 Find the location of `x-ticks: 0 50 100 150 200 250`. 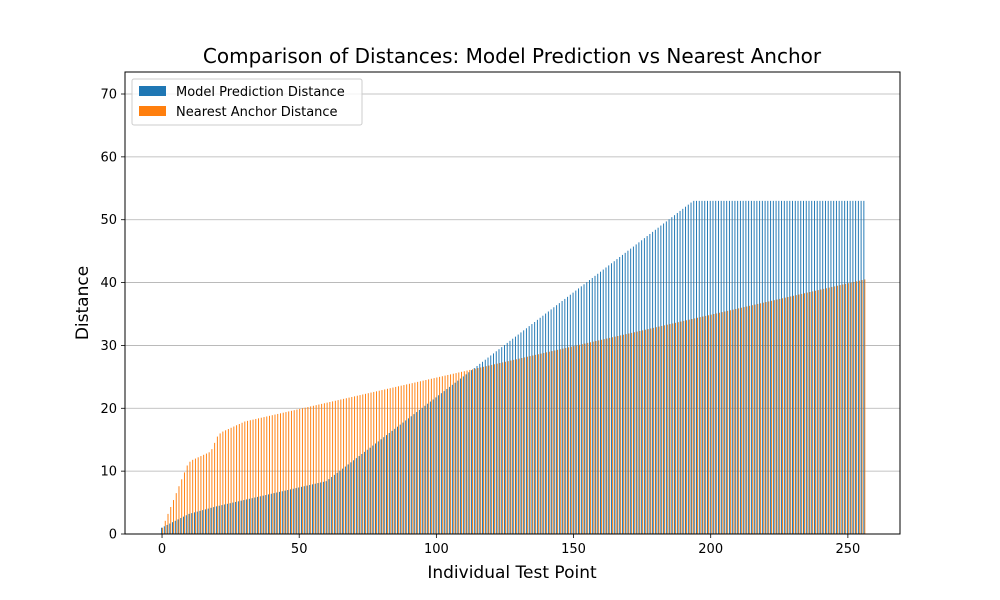

x-ticks: 0 50 100 150 200 250 is located at coordinates (509, 545).